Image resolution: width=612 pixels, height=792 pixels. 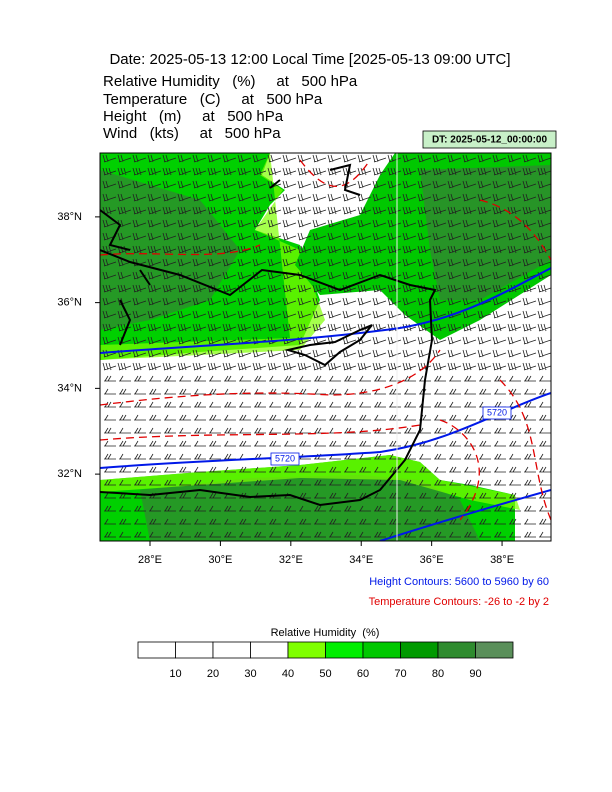 I want to click on lon-tick-label: 36°E, so click(x=432, y=560).